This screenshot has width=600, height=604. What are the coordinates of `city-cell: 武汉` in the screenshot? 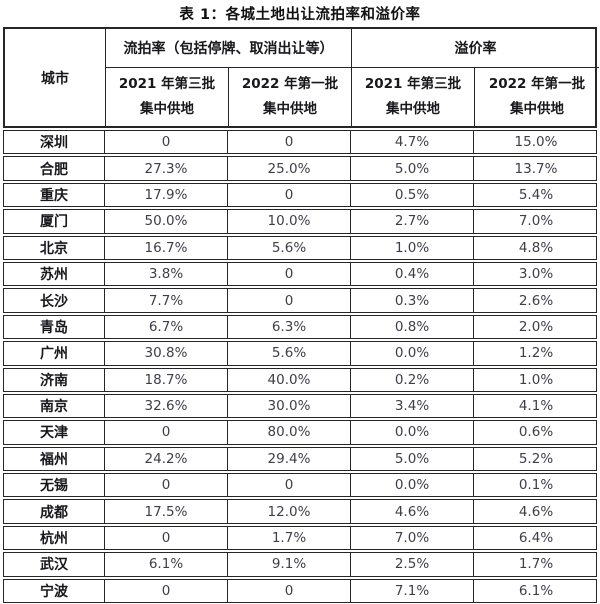 It's located at (54, 564).